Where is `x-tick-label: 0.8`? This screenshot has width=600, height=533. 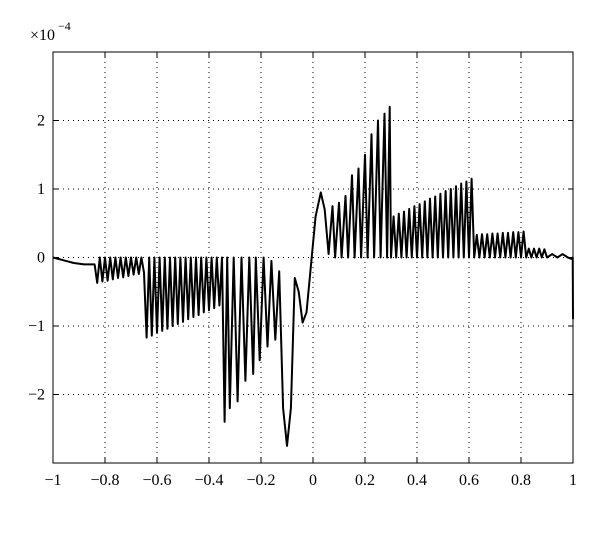
x-tick-label: 0.8 is located at coordinates (521, 480).